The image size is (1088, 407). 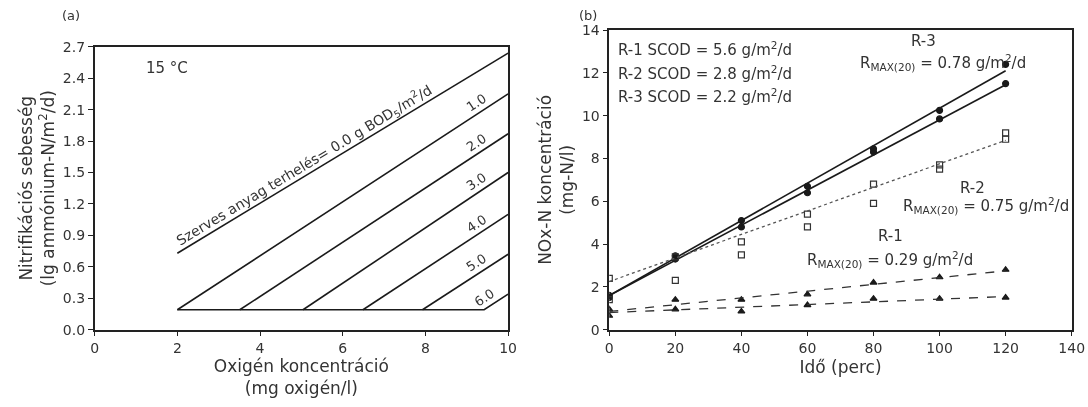 What do you see at coordinates (595, 286) in the screenshot?
I see `y-tick-label: 2` at bounding box center [595, 286].